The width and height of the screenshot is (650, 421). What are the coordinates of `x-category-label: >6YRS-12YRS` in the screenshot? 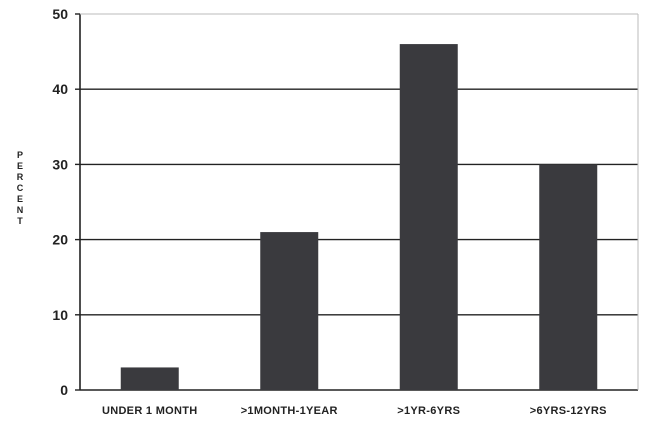 It's located at (568, 411).